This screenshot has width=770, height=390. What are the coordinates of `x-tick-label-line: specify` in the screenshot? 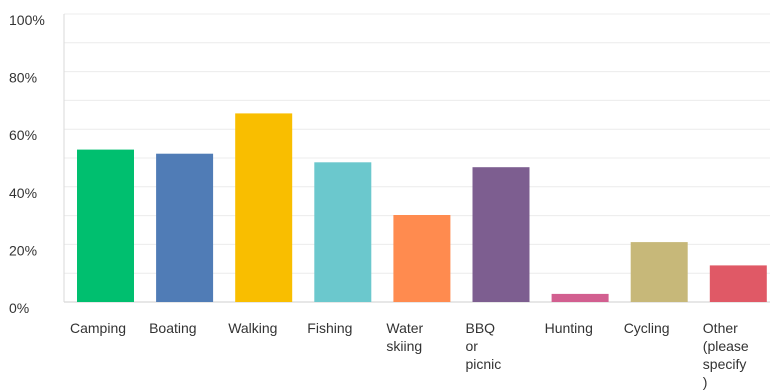 It's located at (725, 364).